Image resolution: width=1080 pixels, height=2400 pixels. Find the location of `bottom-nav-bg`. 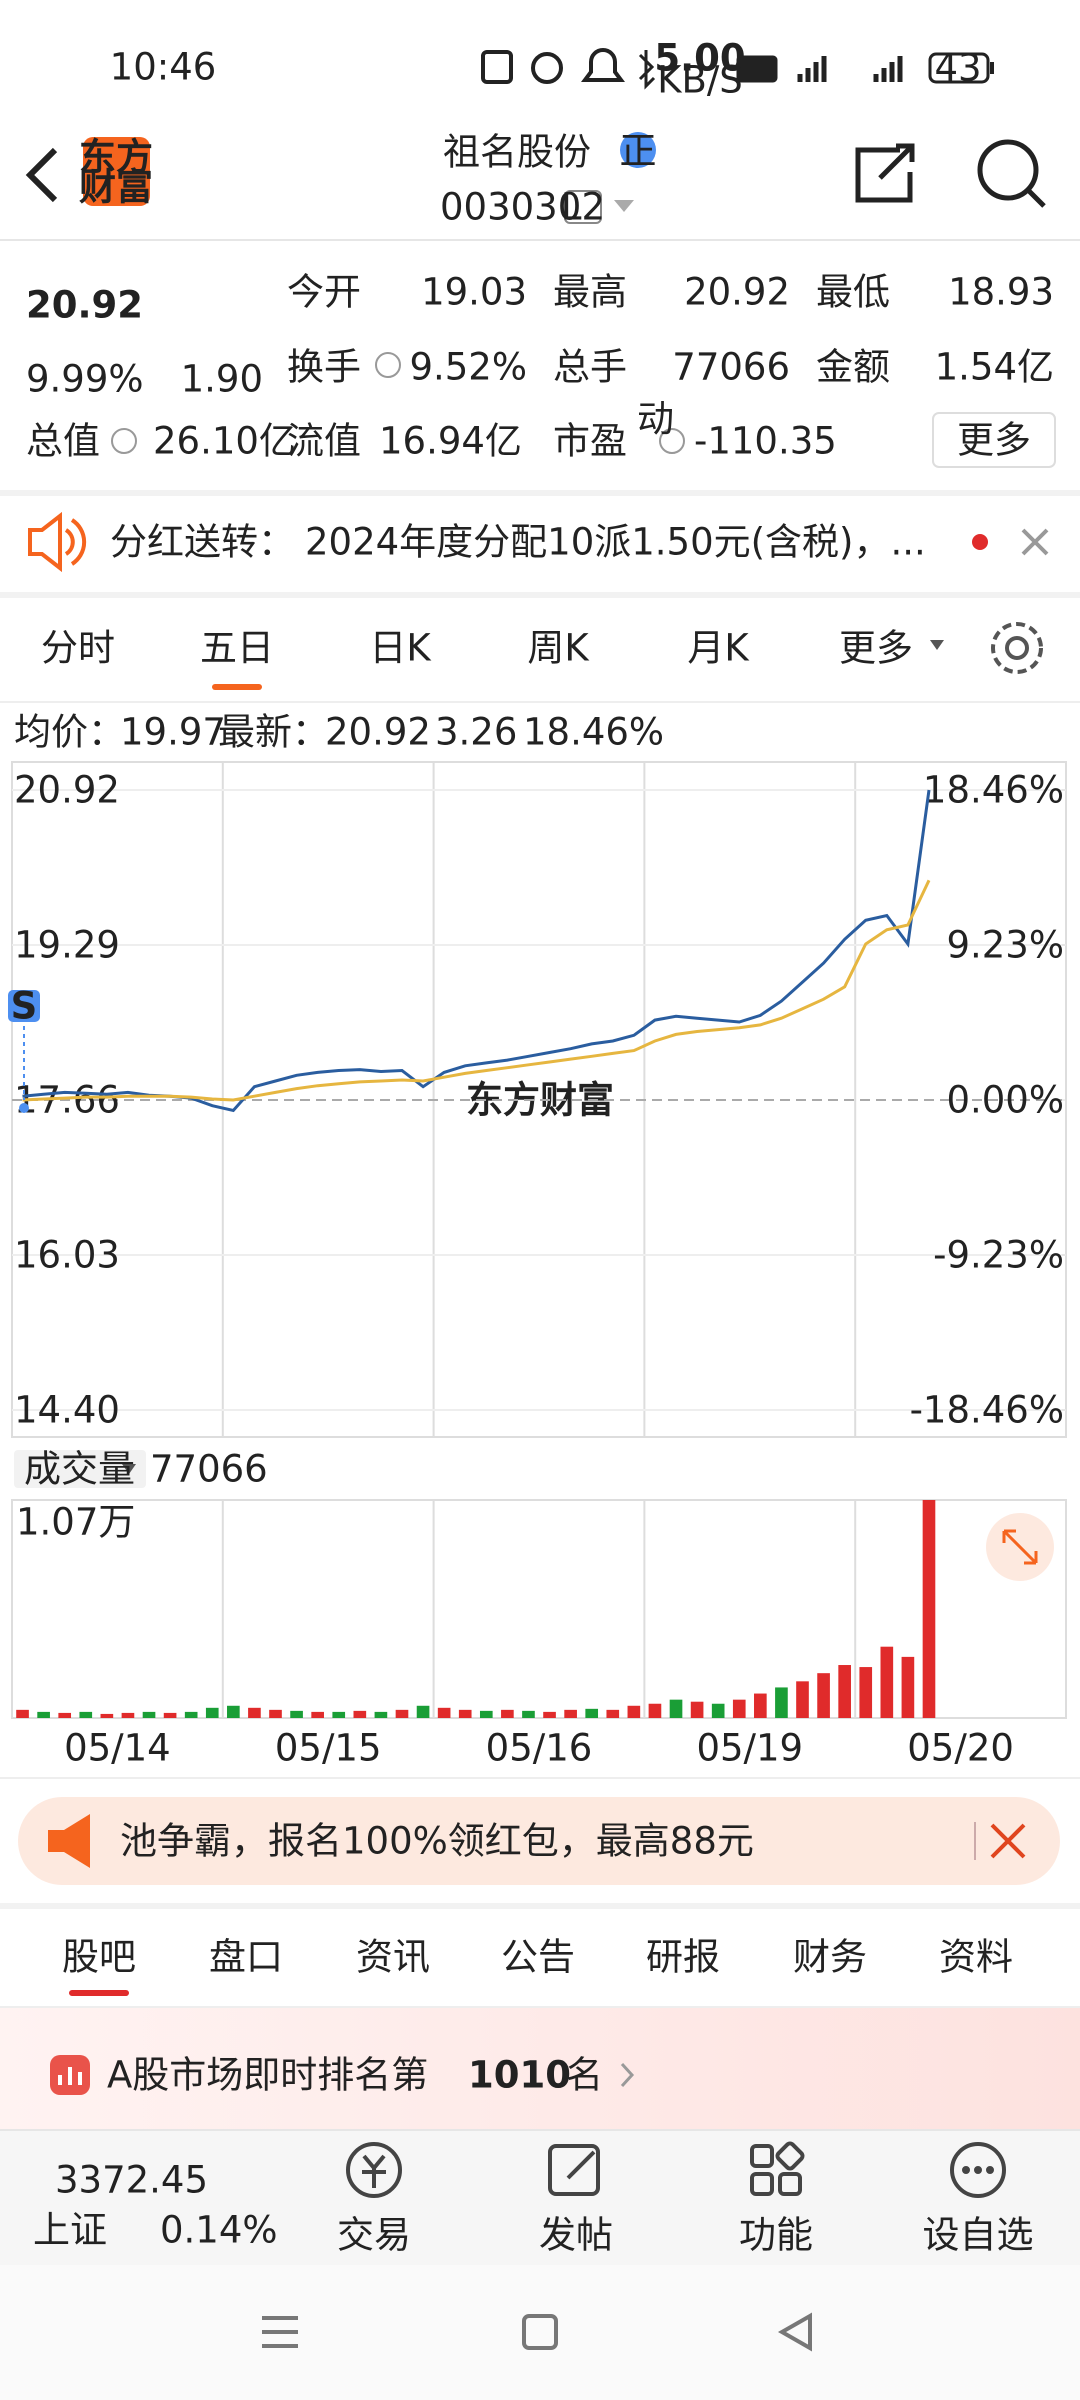

bottom-nav-bg is located at coordinates (540, 2197).